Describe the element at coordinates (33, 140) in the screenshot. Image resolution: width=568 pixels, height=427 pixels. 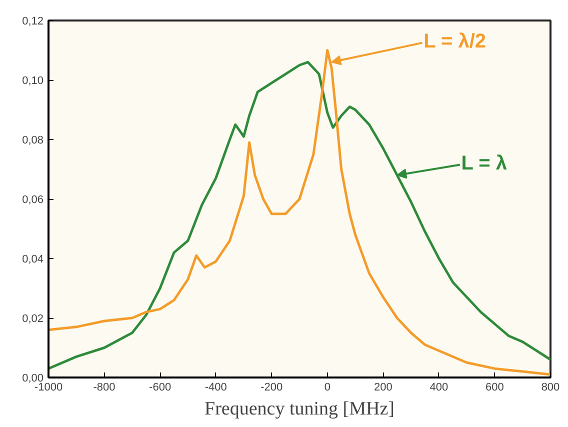
I see `y-tick-label: 0,08` at that location.